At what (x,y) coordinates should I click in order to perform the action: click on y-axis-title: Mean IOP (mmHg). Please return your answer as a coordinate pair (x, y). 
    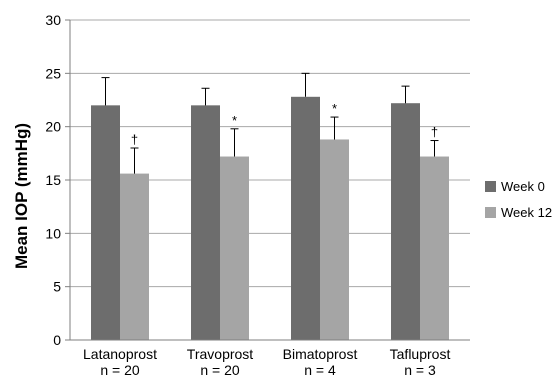
    Looking at the image, I should click on (21, 196).